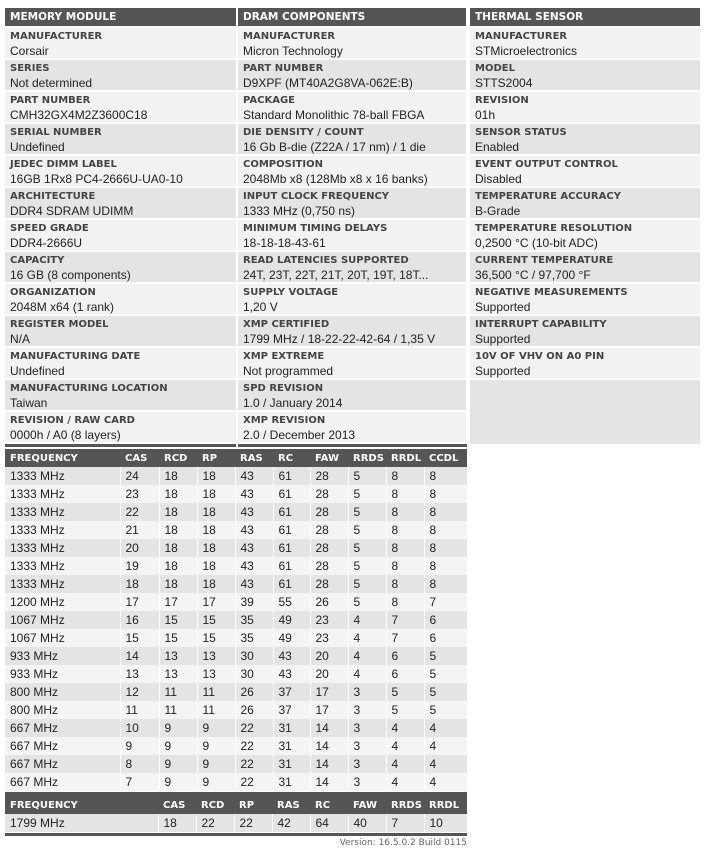 The width and height of the screenshot is (707, 853). I want to click on info-value: B-Grade, so click(498, 211).